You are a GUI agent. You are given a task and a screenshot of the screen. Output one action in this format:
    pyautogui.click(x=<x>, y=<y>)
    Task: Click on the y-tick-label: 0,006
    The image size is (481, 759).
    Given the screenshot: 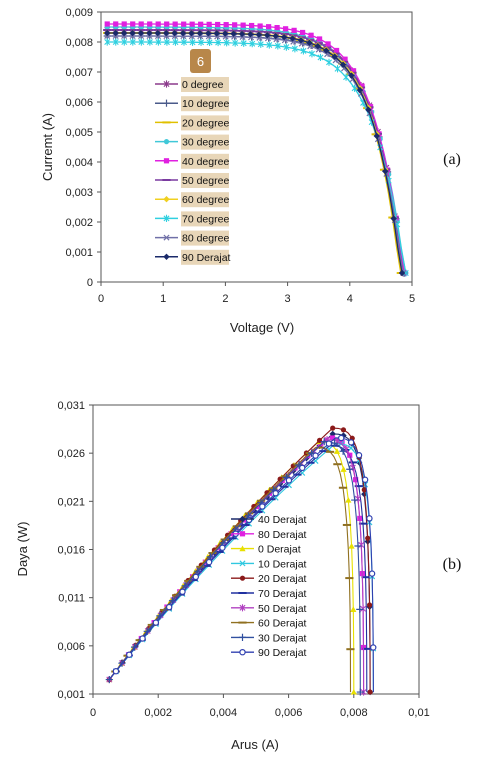 What is the action you would take?
    pyautogui.click(x=79, y=103)
    